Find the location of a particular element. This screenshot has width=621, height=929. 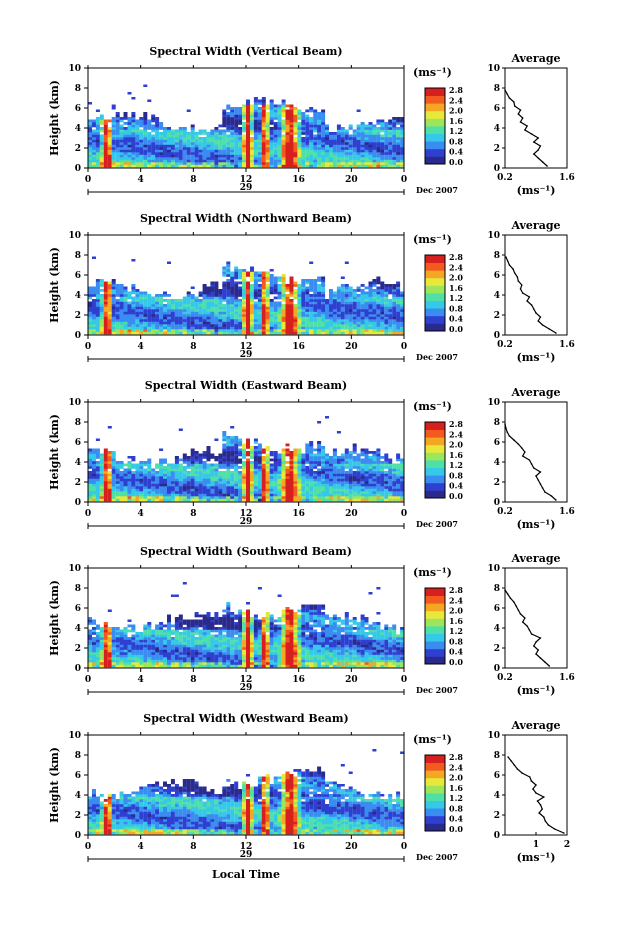

colorbar-tick-label: 0.8 is located at coordinates (456, 808).